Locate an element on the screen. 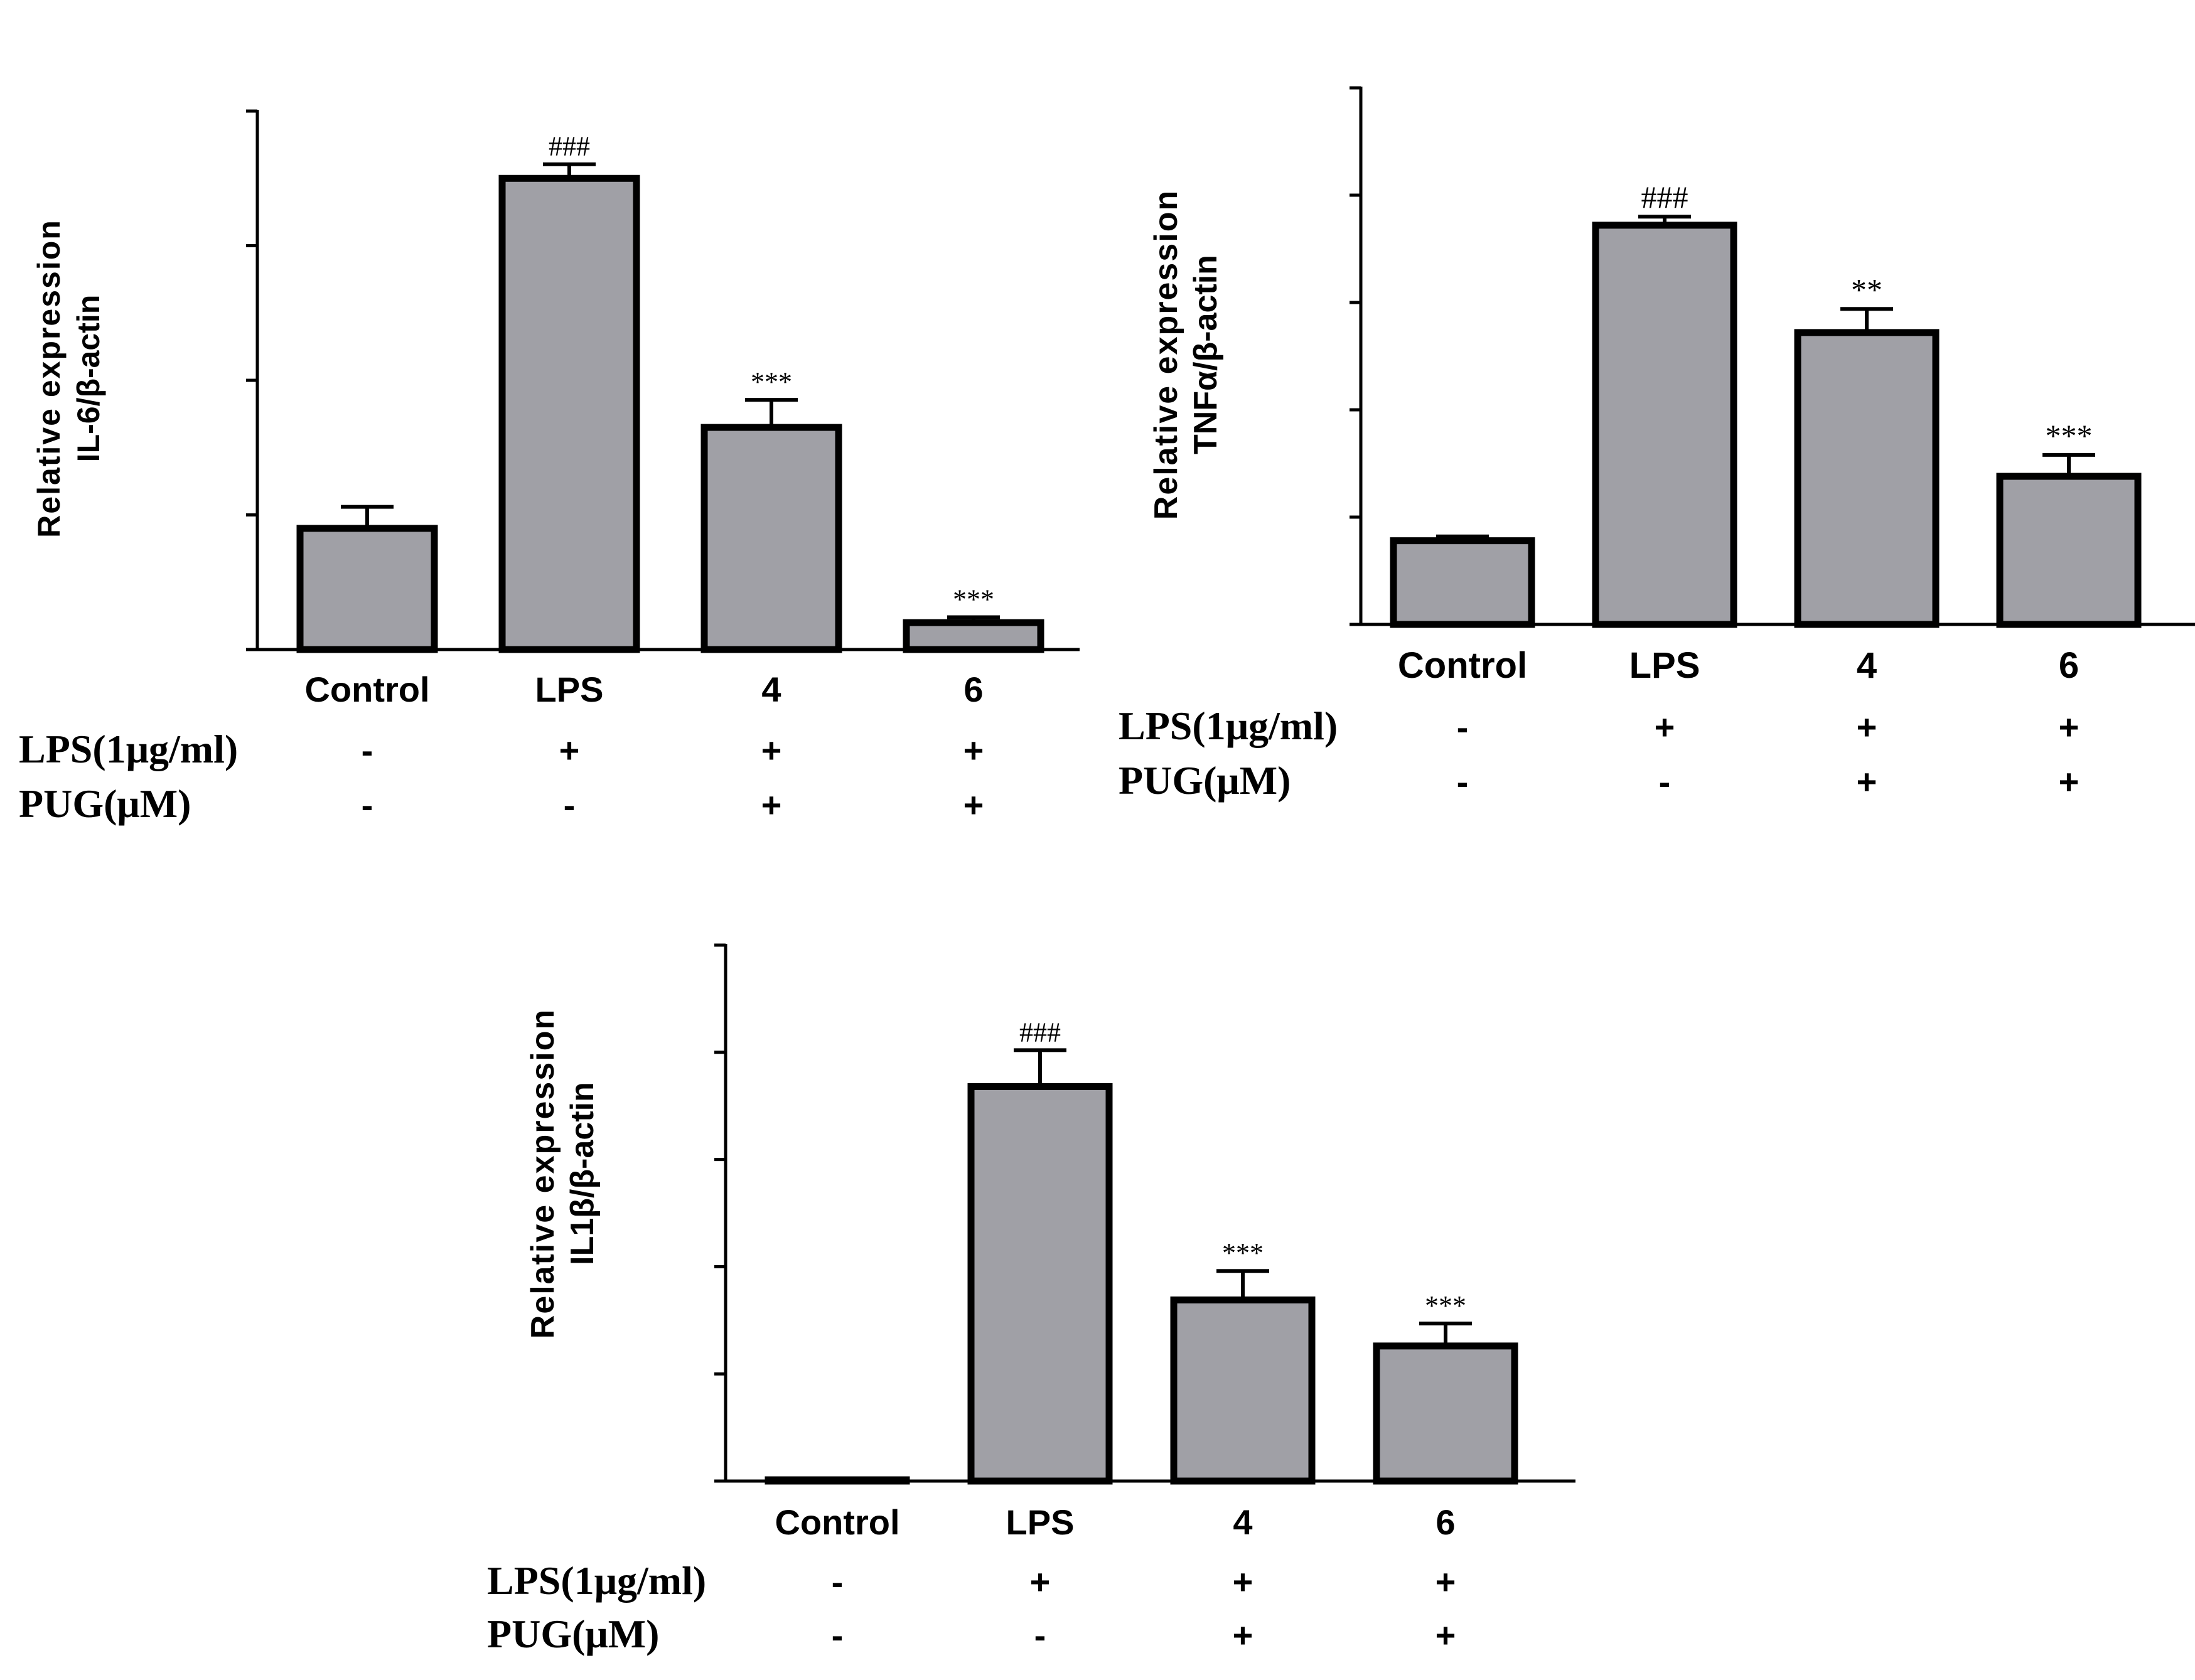 This screenshot has width=2195, height=1680. significance-mark: ** is located at coordinates (1866, 289).